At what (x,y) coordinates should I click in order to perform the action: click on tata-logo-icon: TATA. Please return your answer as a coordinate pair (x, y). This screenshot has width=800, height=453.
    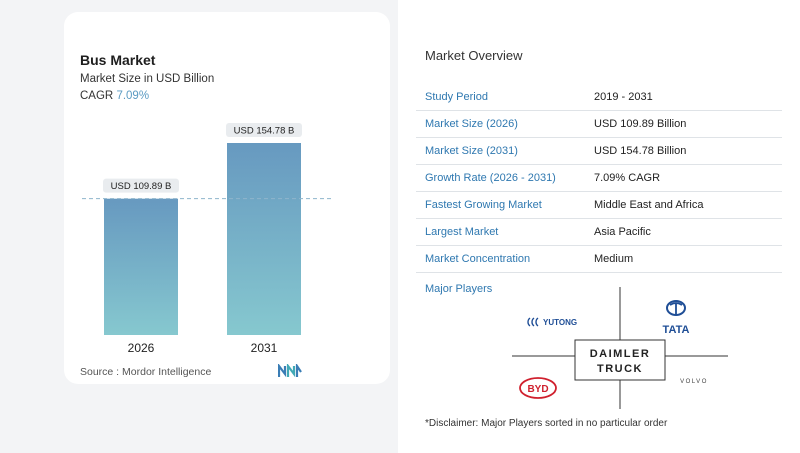
    Looking at the image, I should click on (676, 318).